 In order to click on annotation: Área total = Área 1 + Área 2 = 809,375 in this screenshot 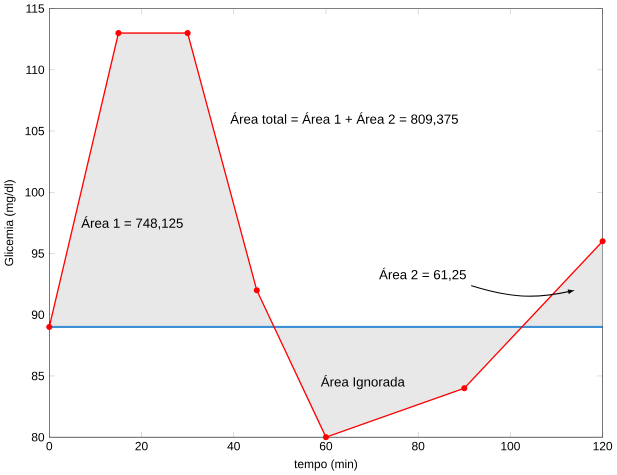, I will do `click(344, 119)`.